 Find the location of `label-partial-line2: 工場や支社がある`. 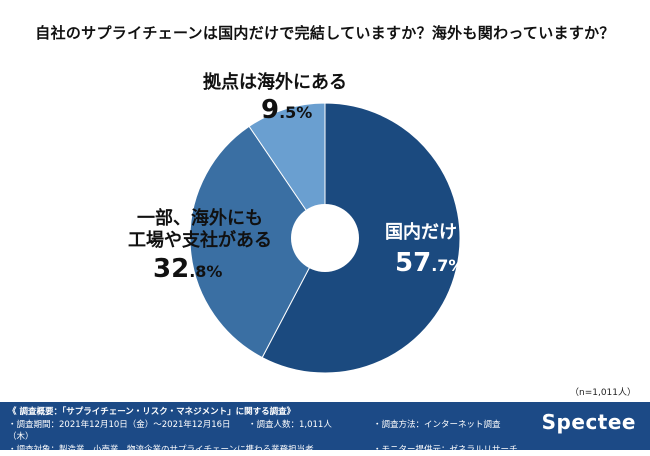

label-partial-line2: 工場や支社がある is located at coordinates (200, 241).